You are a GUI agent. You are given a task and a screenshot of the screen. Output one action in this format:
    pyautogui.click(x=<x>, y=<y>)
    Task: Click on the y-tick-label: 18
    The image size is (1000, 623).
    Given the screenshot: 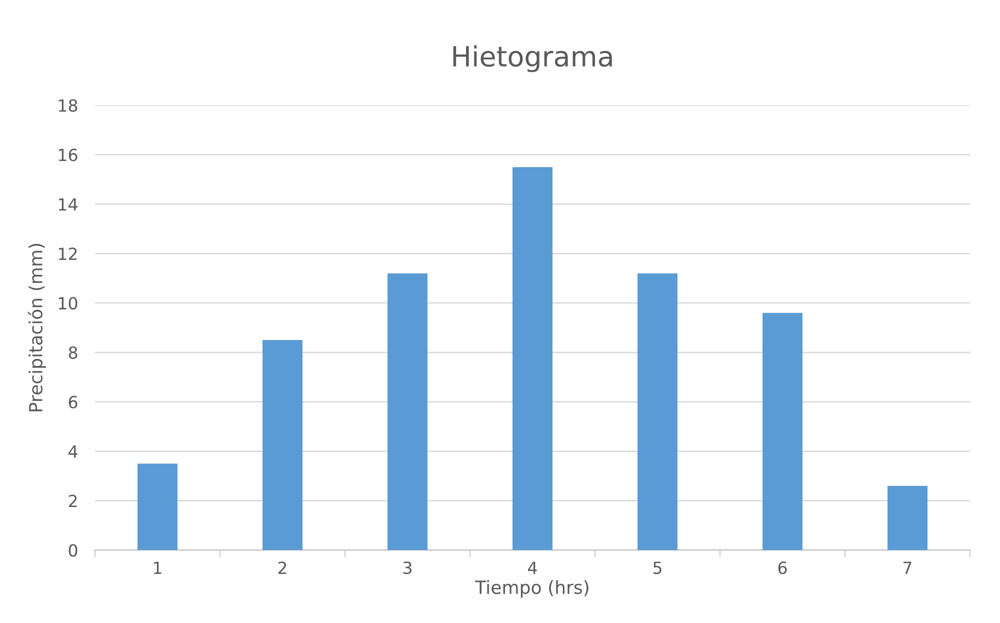 What is the action you would take?
    pyautogui.click(x=68, y=105)
    